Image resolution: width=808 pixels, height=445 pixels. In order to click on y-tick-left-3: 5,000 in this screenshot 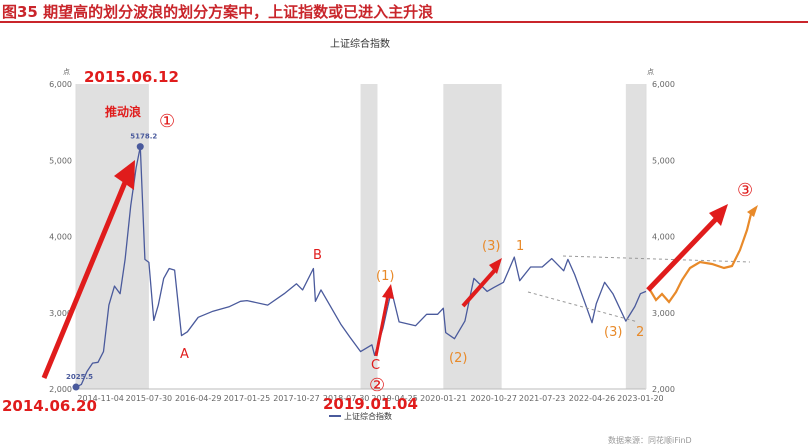, I will do `click(60, 160)`.